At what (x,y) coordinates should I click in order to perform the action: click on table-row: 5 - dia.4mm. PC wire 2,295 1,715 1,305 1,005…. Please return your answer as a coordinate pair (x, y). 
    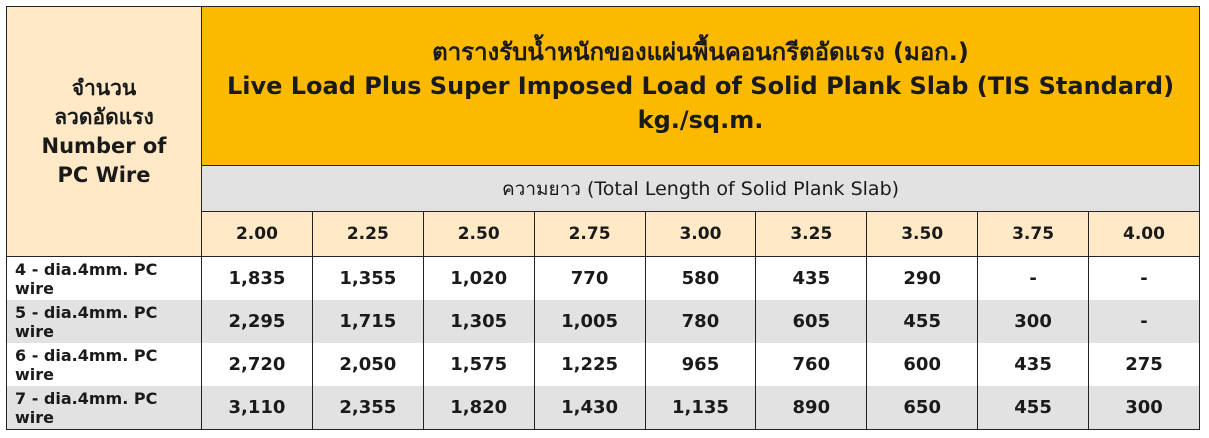
    Looking at the image, I should click on (603, 321).